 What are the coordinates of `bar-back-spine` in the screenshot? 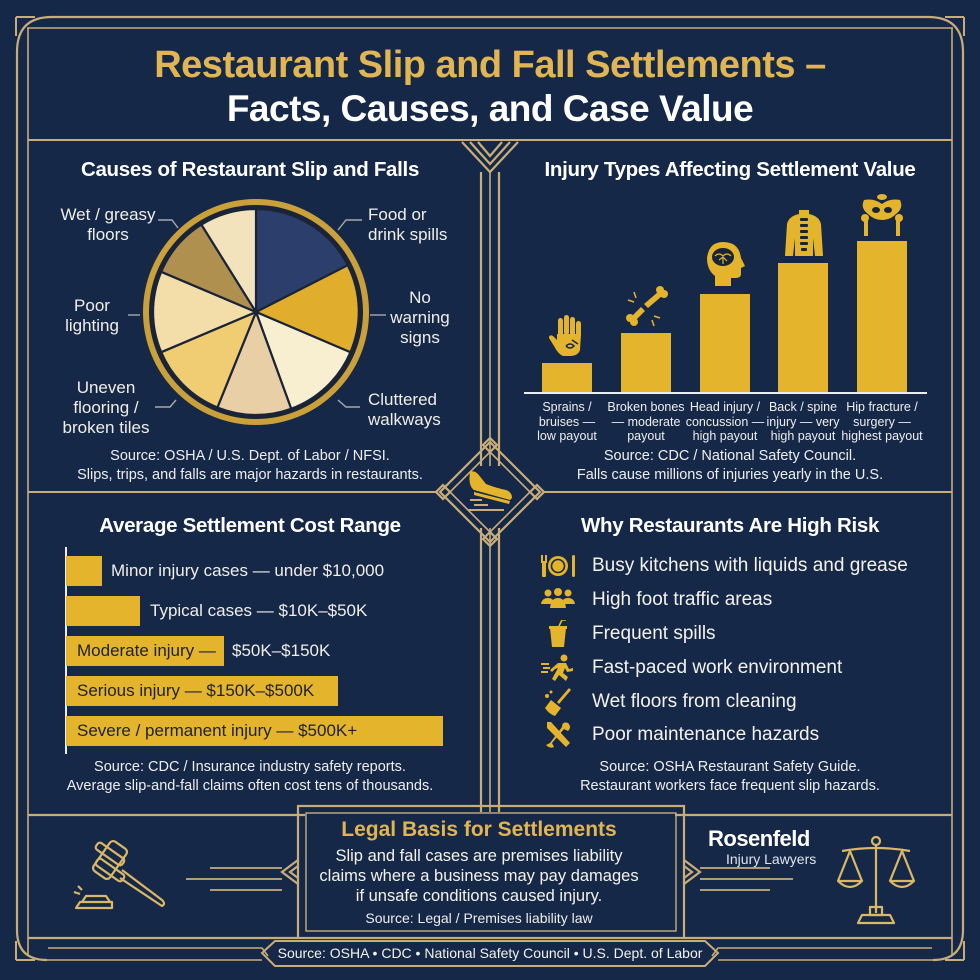 It's located at (803, 327).